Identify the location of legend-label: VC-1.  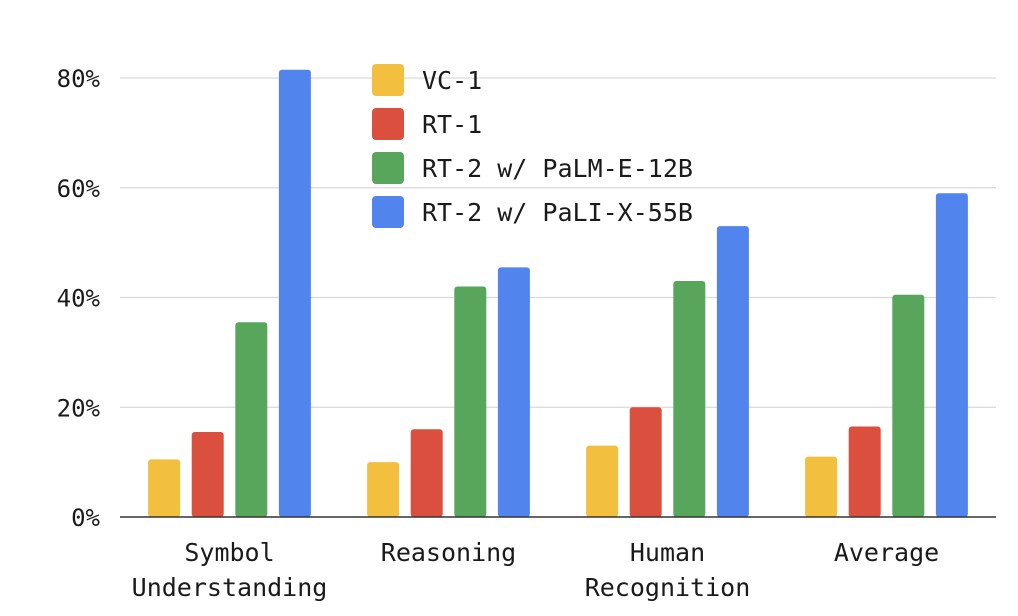
(452, 80).